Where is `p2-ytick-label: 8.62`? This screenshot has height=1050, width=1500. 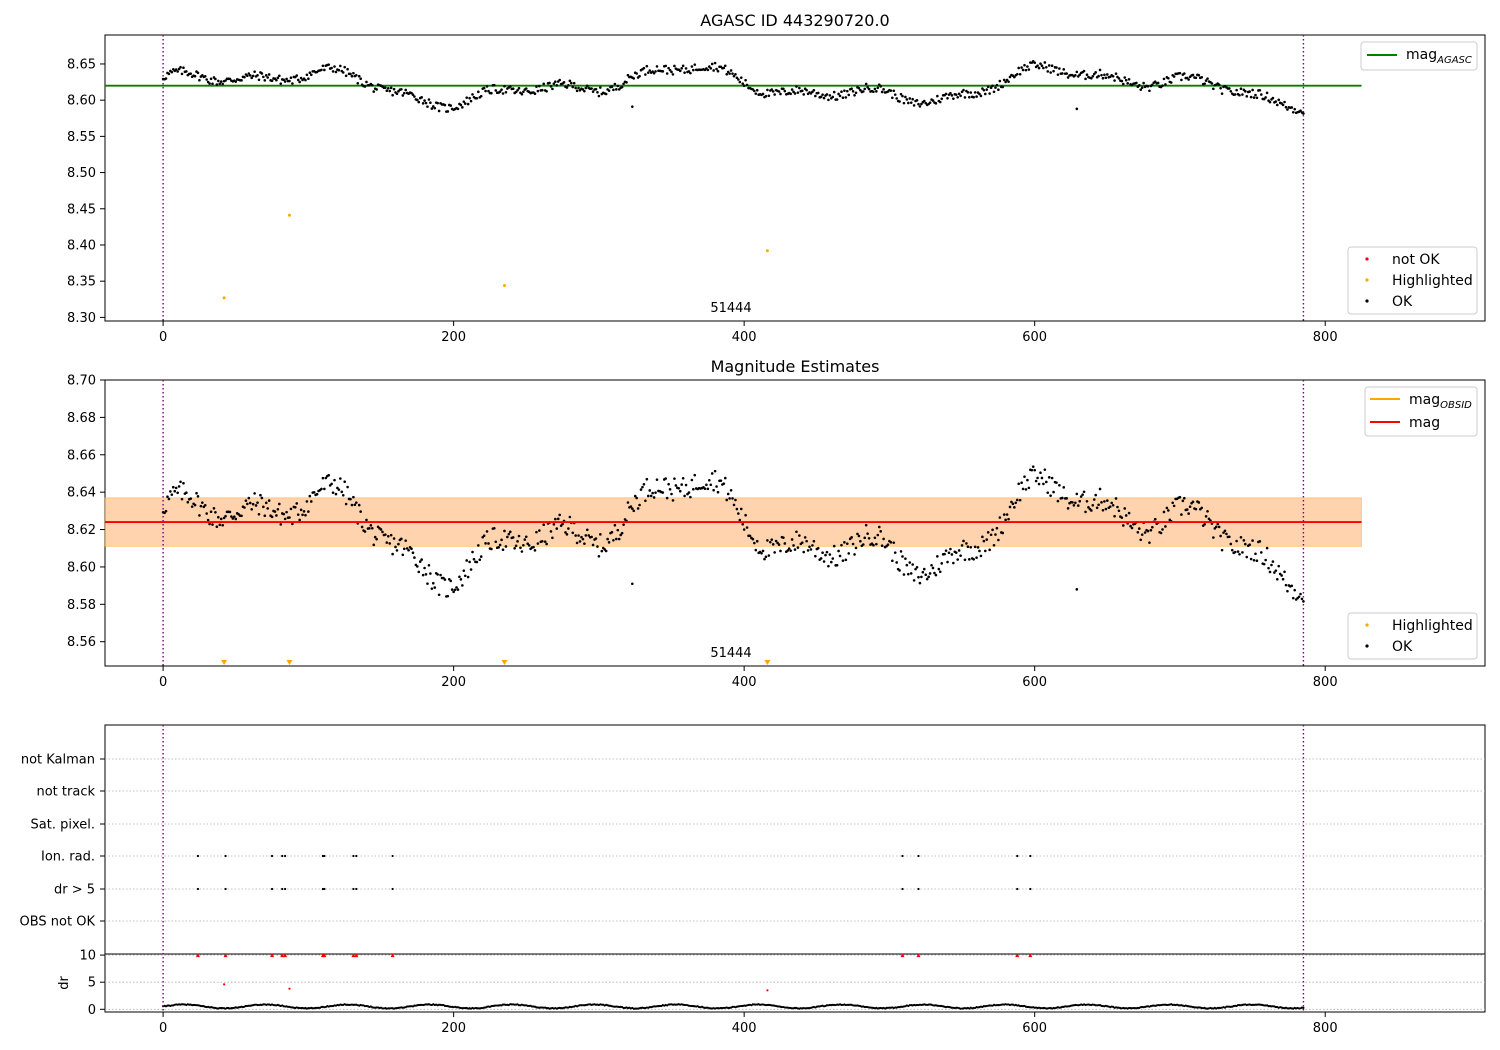
p2-ytick-label: 8.62 is located at coordinates (81, 530).